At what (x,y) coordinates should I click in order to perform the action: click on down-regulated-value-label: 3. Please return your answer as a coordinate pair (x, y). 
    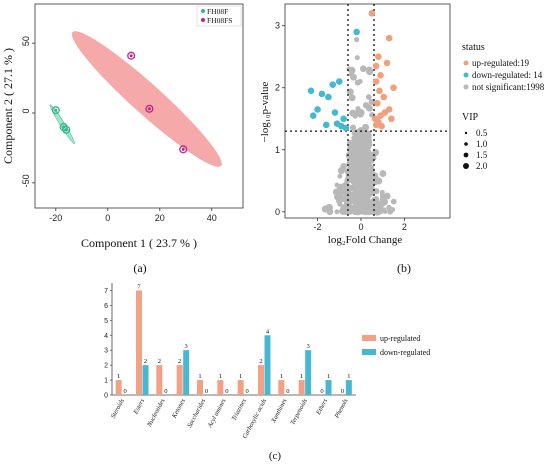
    Looking at the image, I should click on (308, 346).